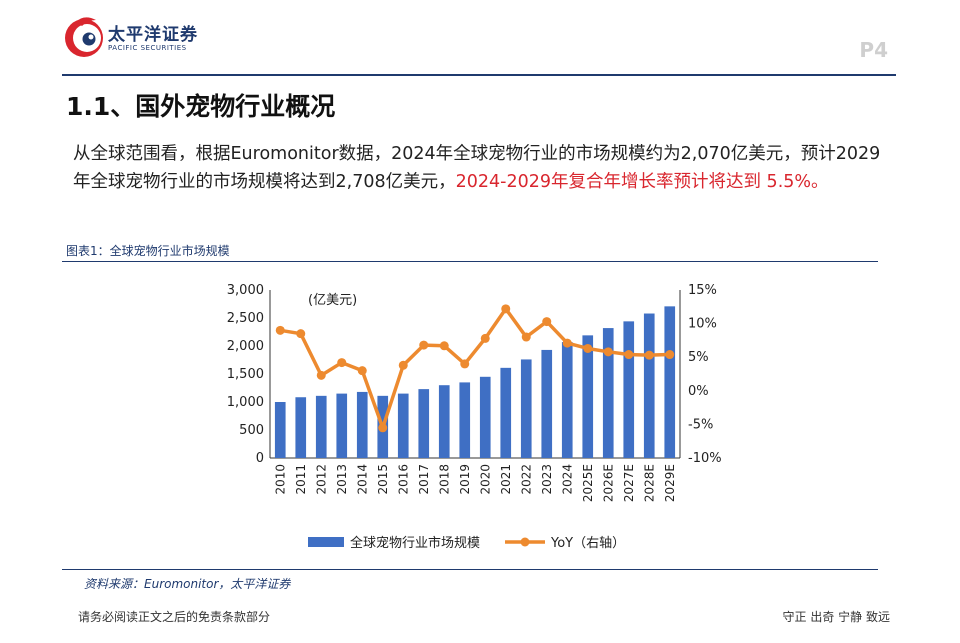  Describe the element at coordinates (705, 458) in the screenshot. I see `right-tick-label: -10%` at that location.